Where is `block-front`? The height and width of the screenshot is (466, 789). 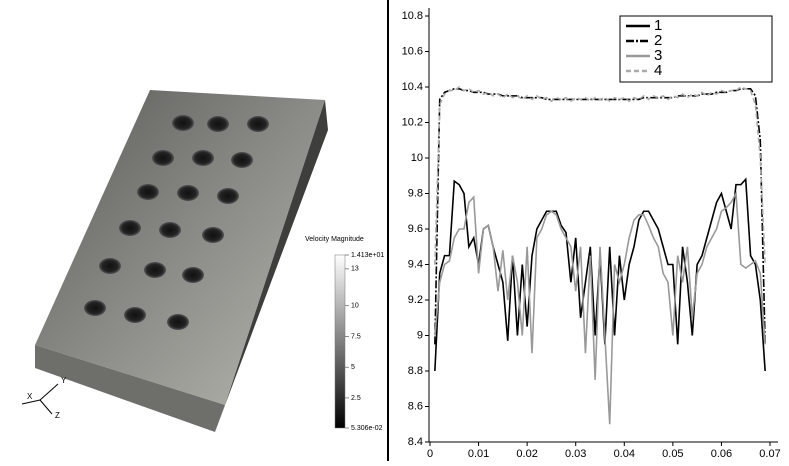
block-front is located at coordinates (130, 388).